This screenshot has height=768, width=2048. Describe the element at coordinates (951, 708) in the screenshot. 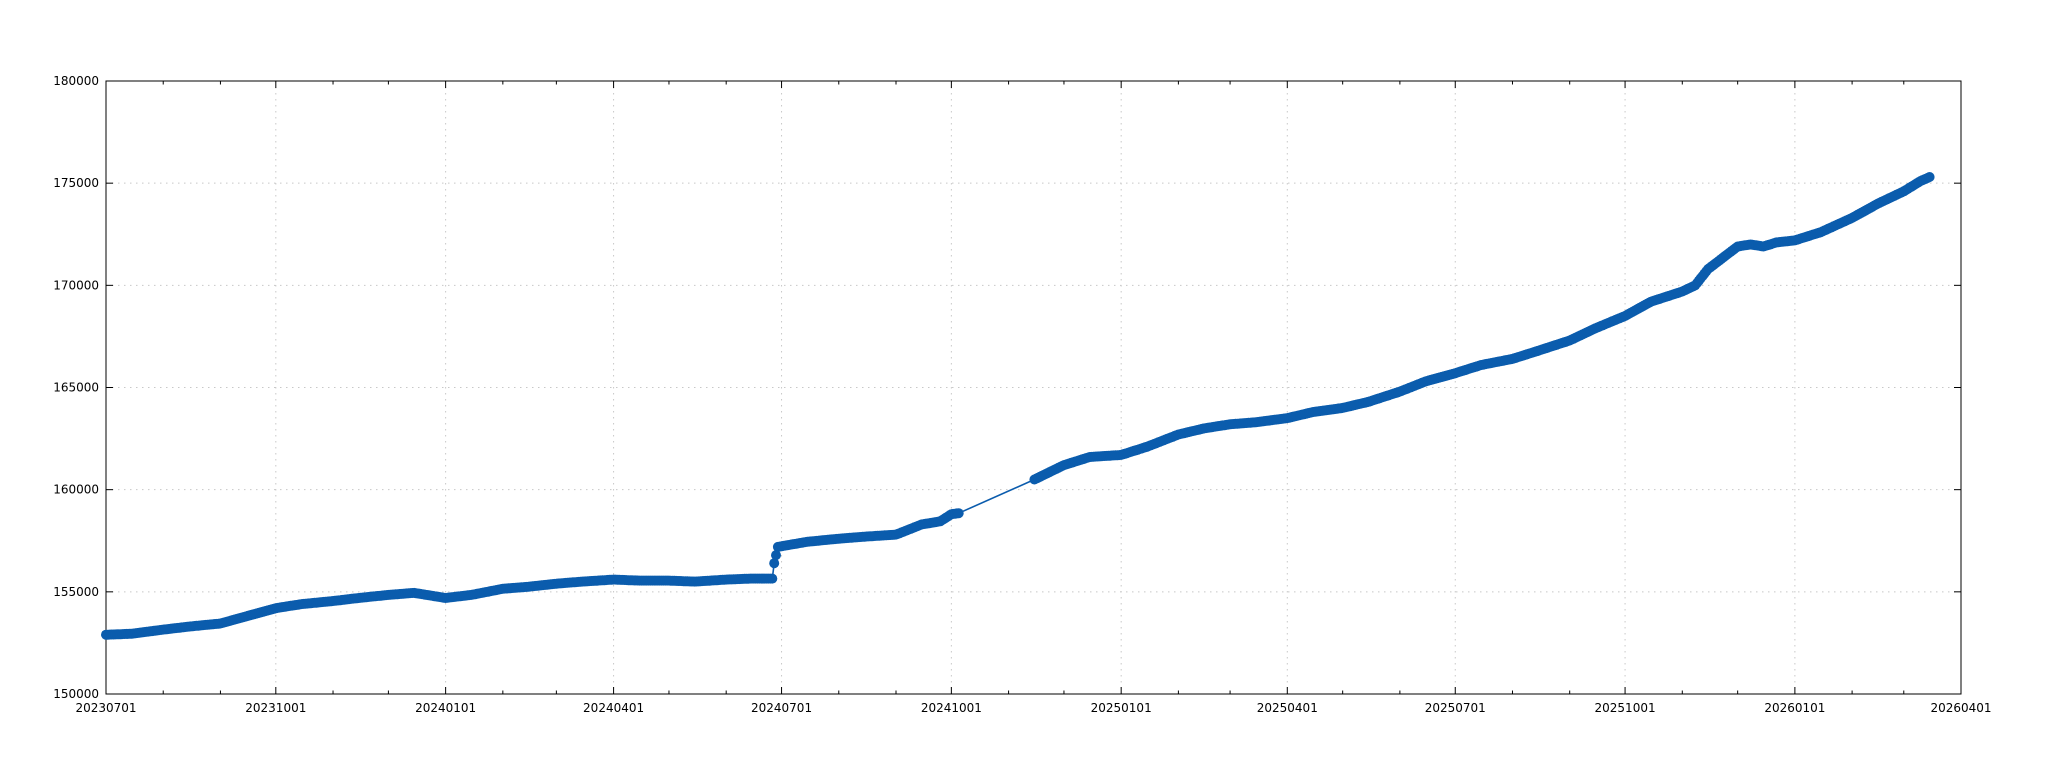

I see `x-tick-label: 20241001` at that location.